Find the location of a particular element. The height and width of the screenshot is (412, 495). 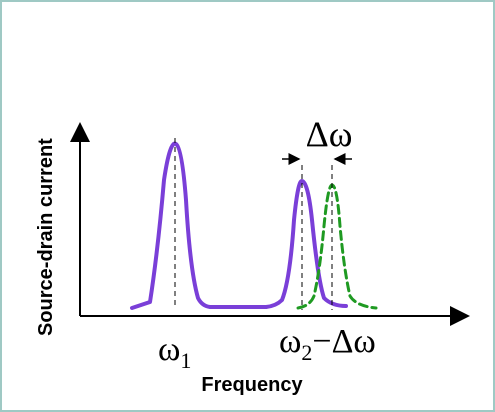

peak-omega1 is located at coordinates (199, 225).